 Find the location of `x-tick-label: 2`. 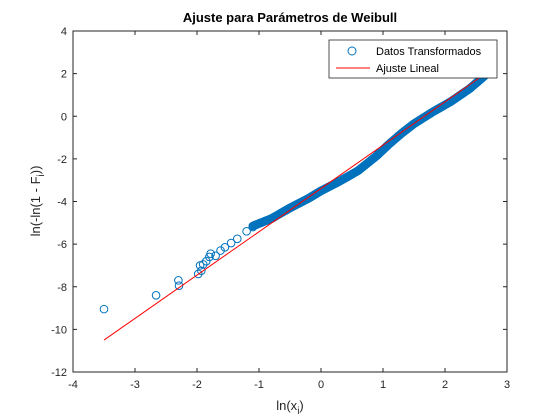

x-tick-label: 2 is located at coordinates (445, 385).